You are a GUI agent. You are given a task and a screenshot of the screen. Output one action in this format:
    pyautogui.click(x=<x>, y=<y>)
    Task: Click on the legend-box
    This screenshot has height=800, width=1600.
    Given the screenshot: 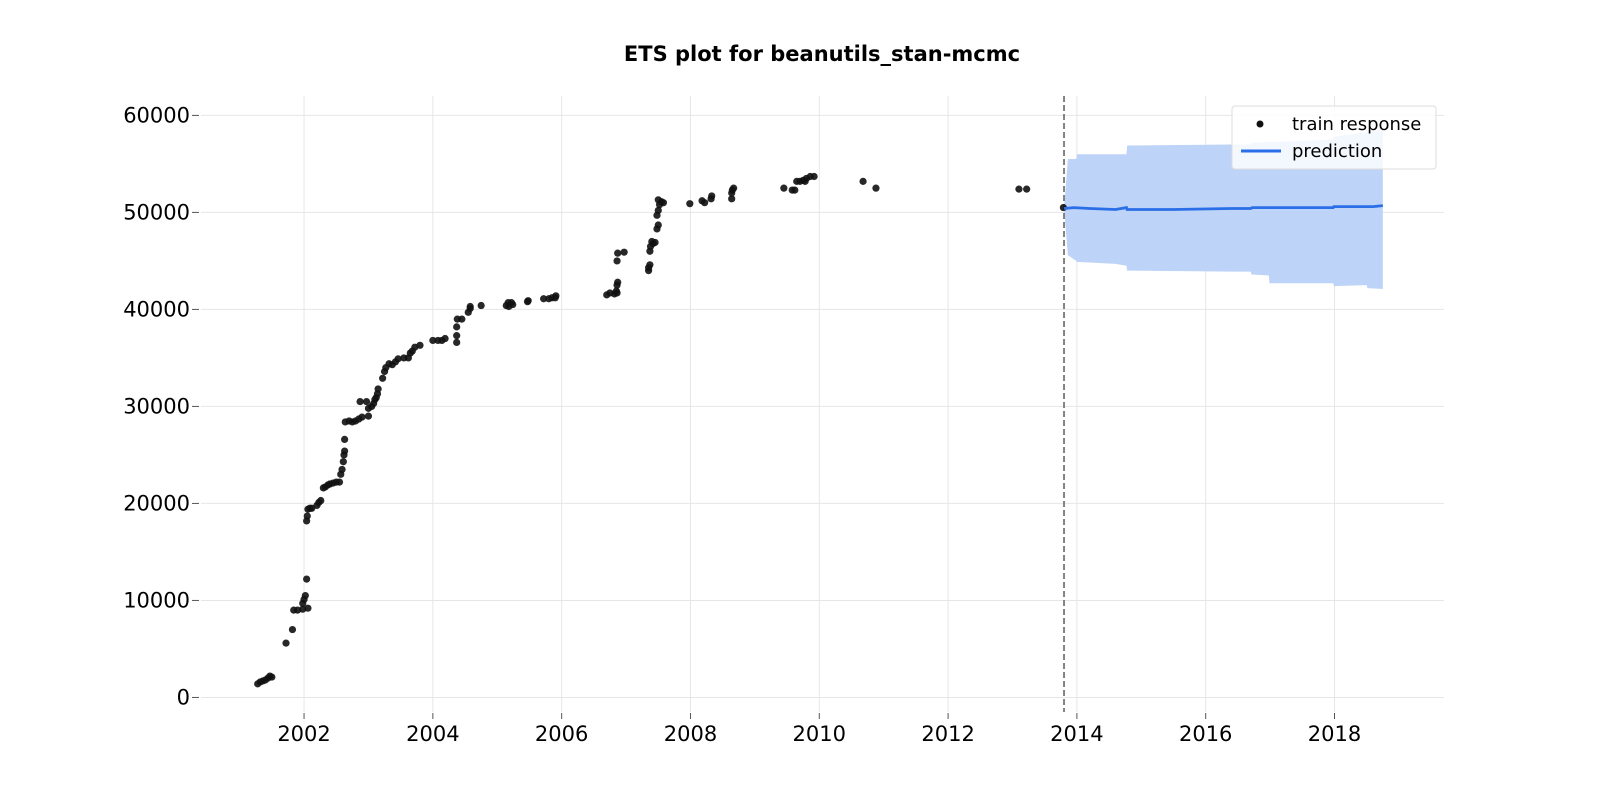 What is the action you would take?
    pyautogui.click(x=1334, y=137)
    